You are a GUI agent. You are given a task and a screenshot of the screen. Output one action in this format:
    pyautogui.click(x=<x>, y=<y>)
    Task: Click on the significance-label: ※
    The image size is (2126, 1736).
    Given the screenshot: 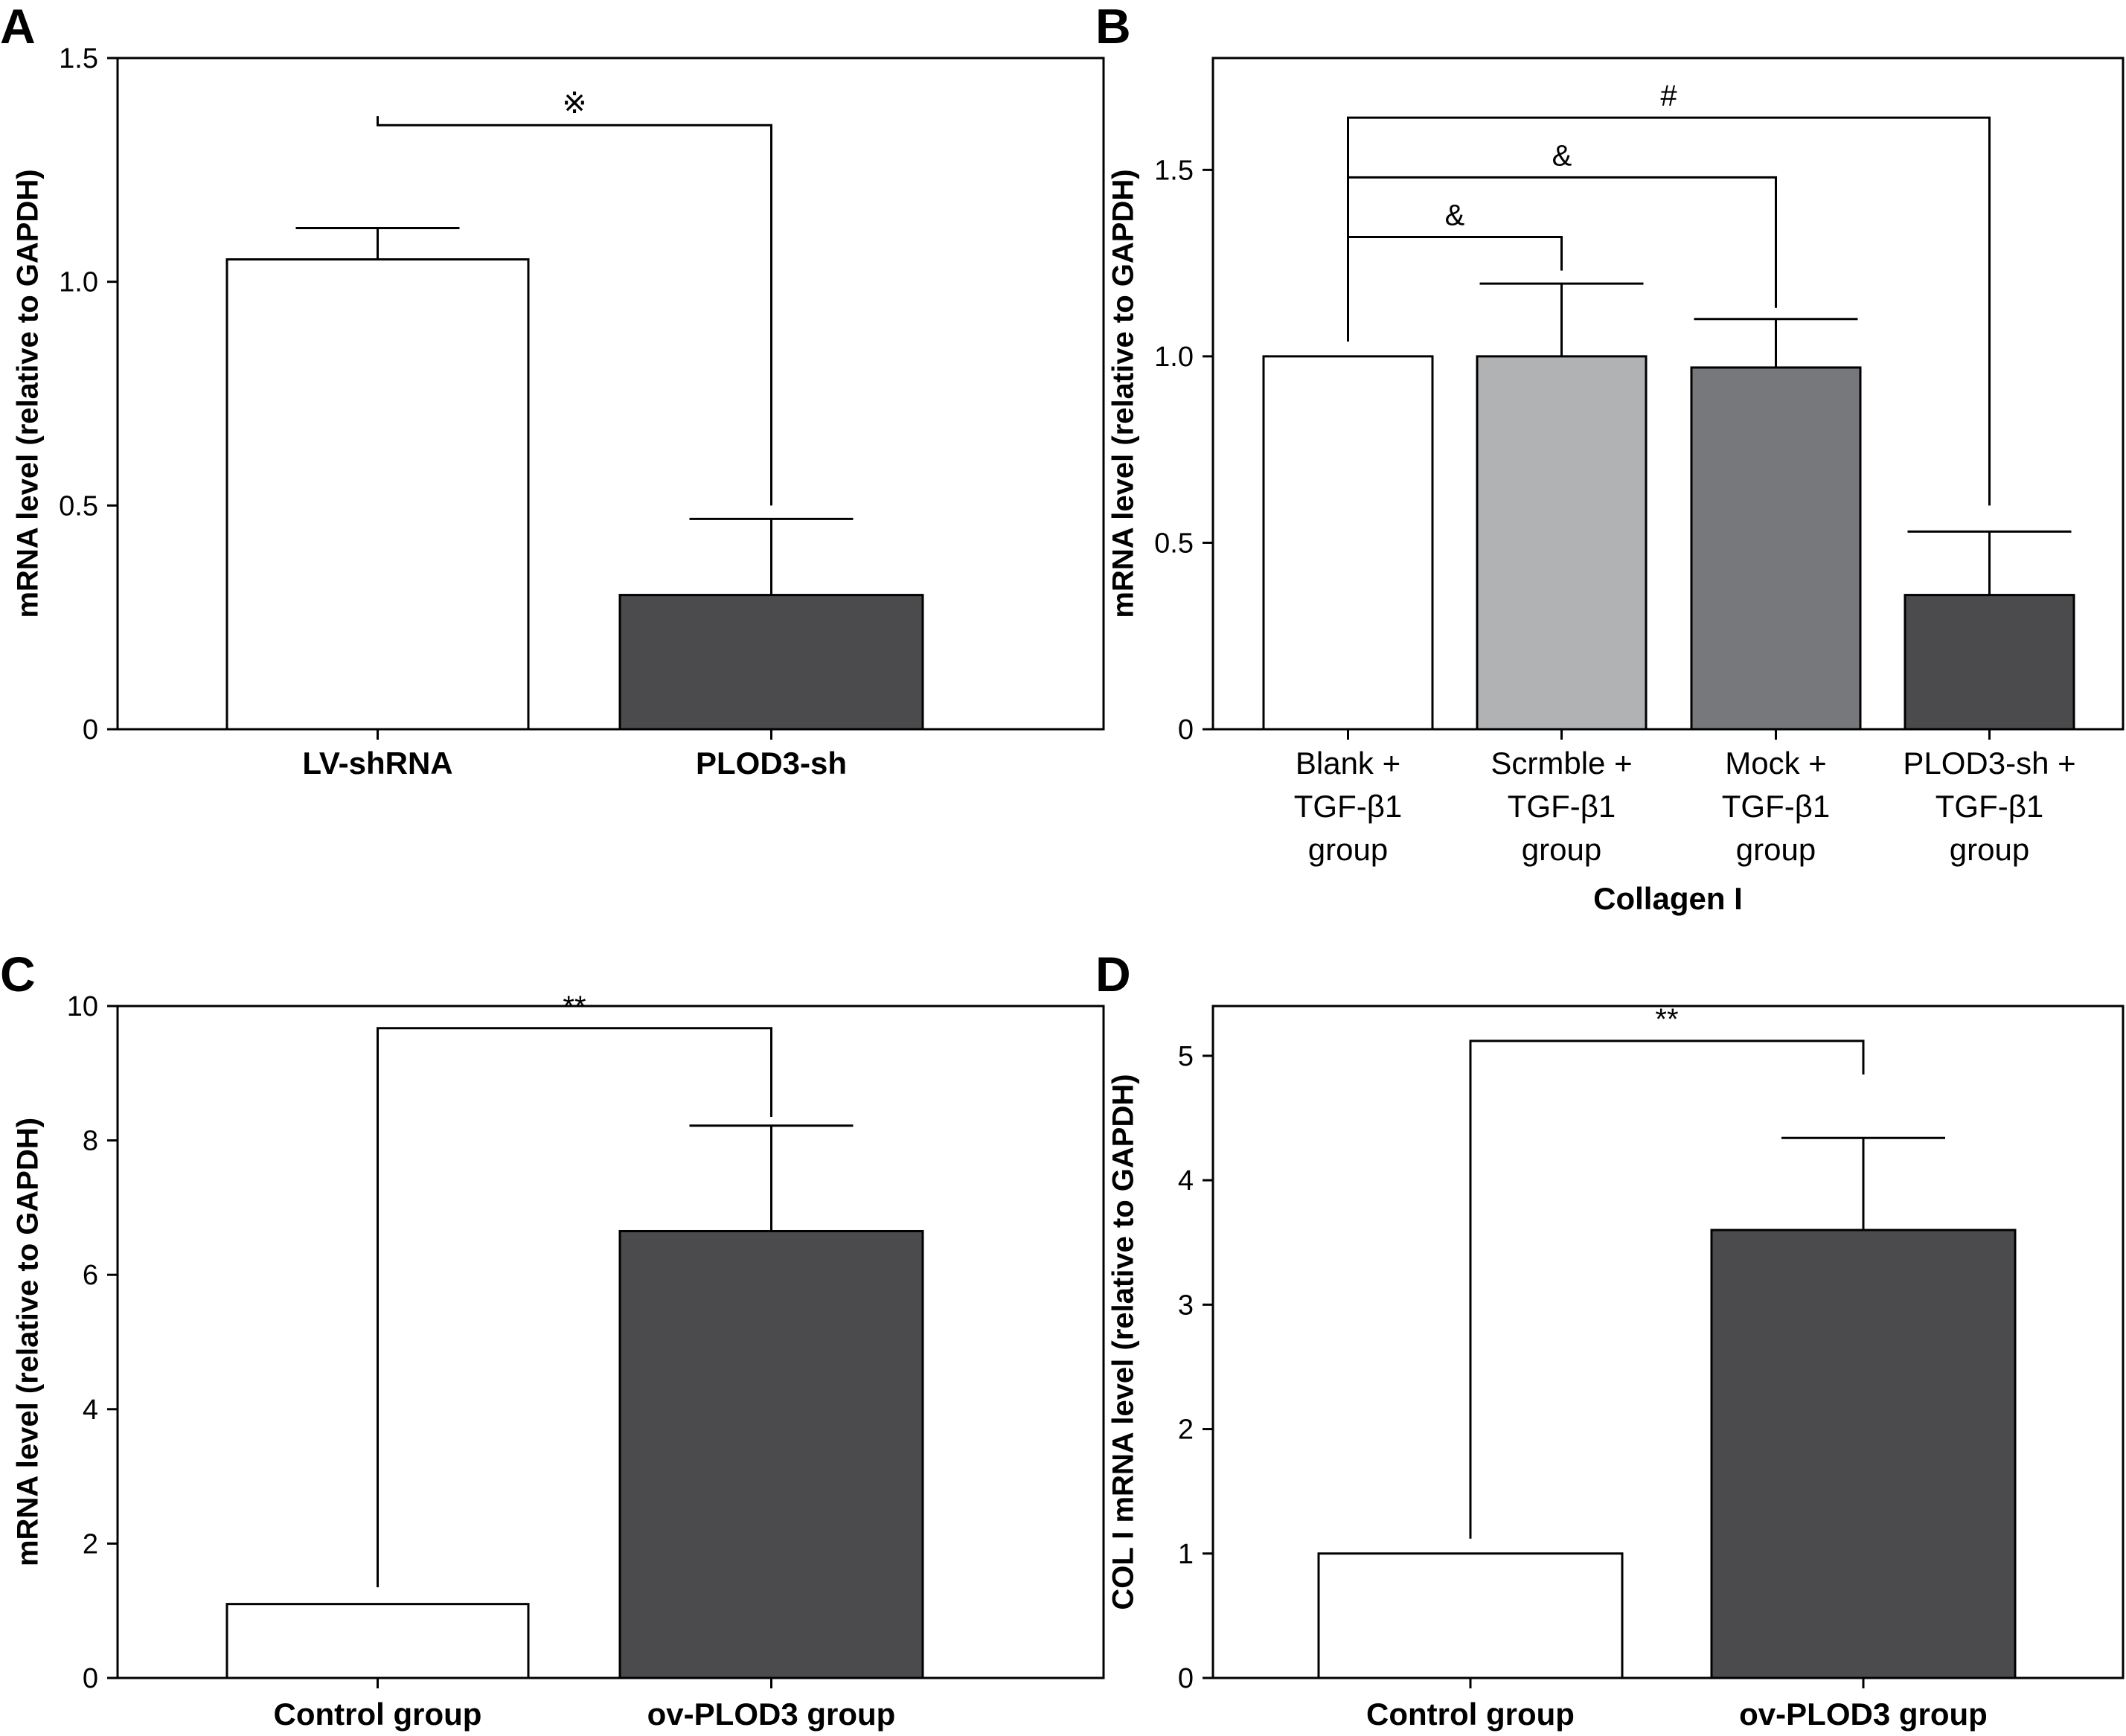 What is the action you would take?
    pyautogui.click(x=575, y=103)
    